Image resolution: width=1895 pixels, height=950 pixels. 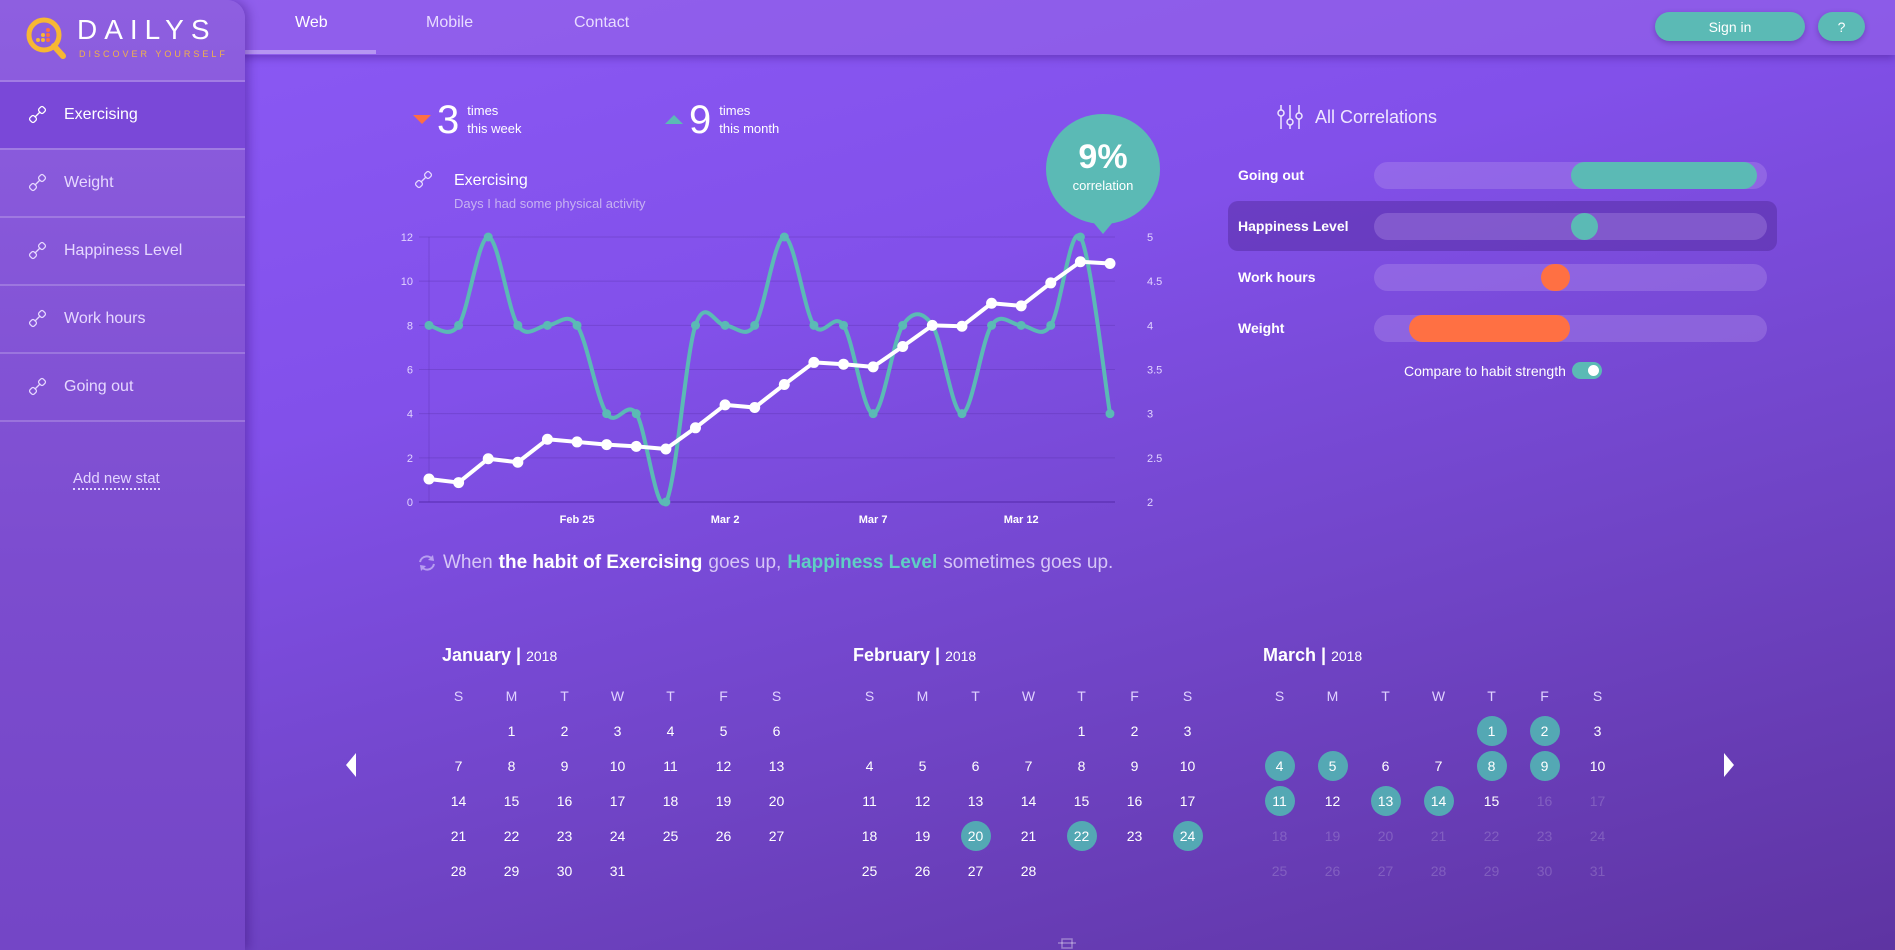 What do you see at coordinates (511, 870) in the screenshot?
I see `calendar-day: 29` at bounding box center [511, 870].